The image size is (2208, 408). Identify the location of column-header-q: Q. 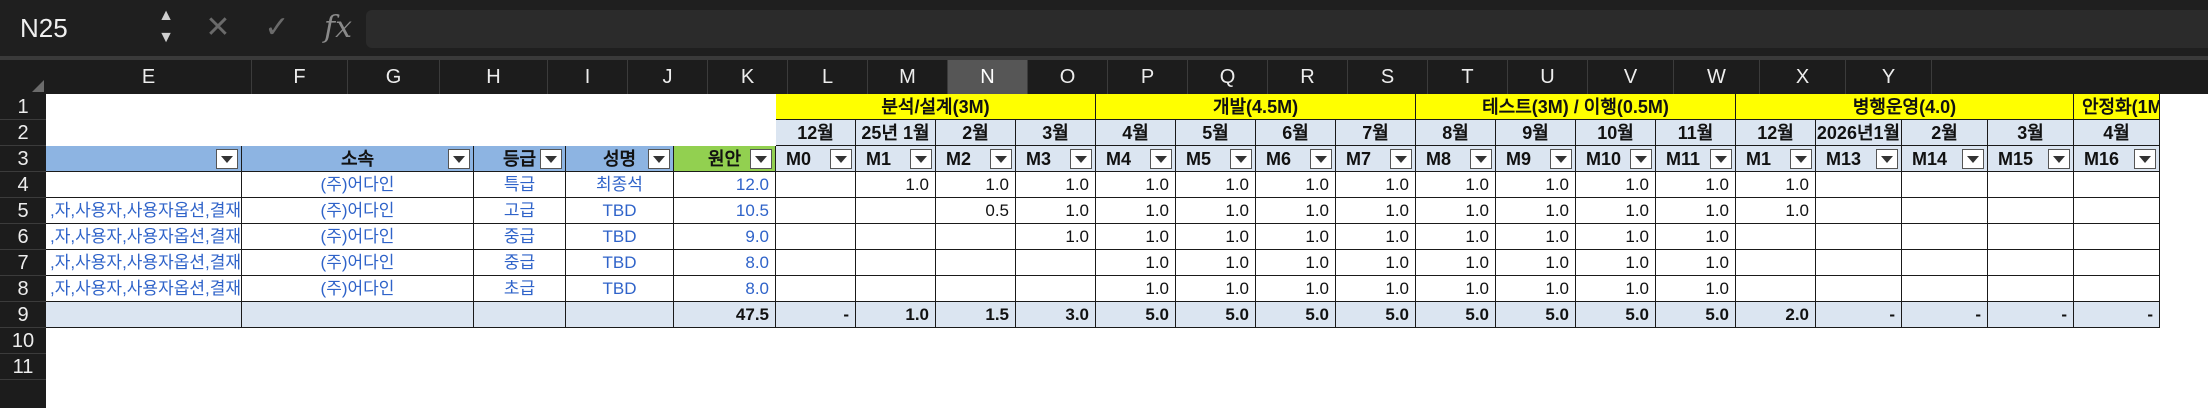
(1228, 77).